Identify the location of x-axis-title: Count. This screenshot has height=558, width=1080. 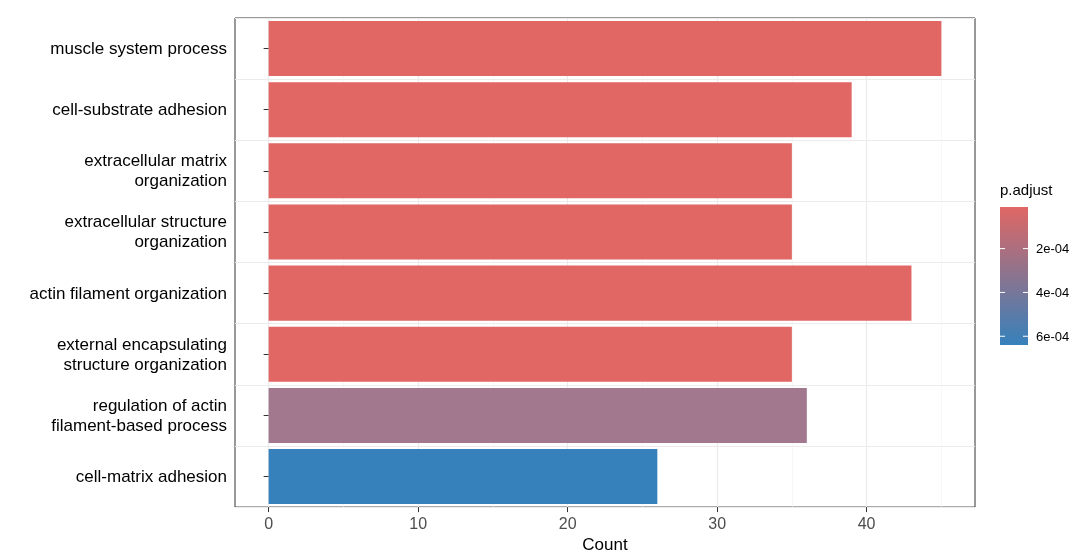
(605, 544).